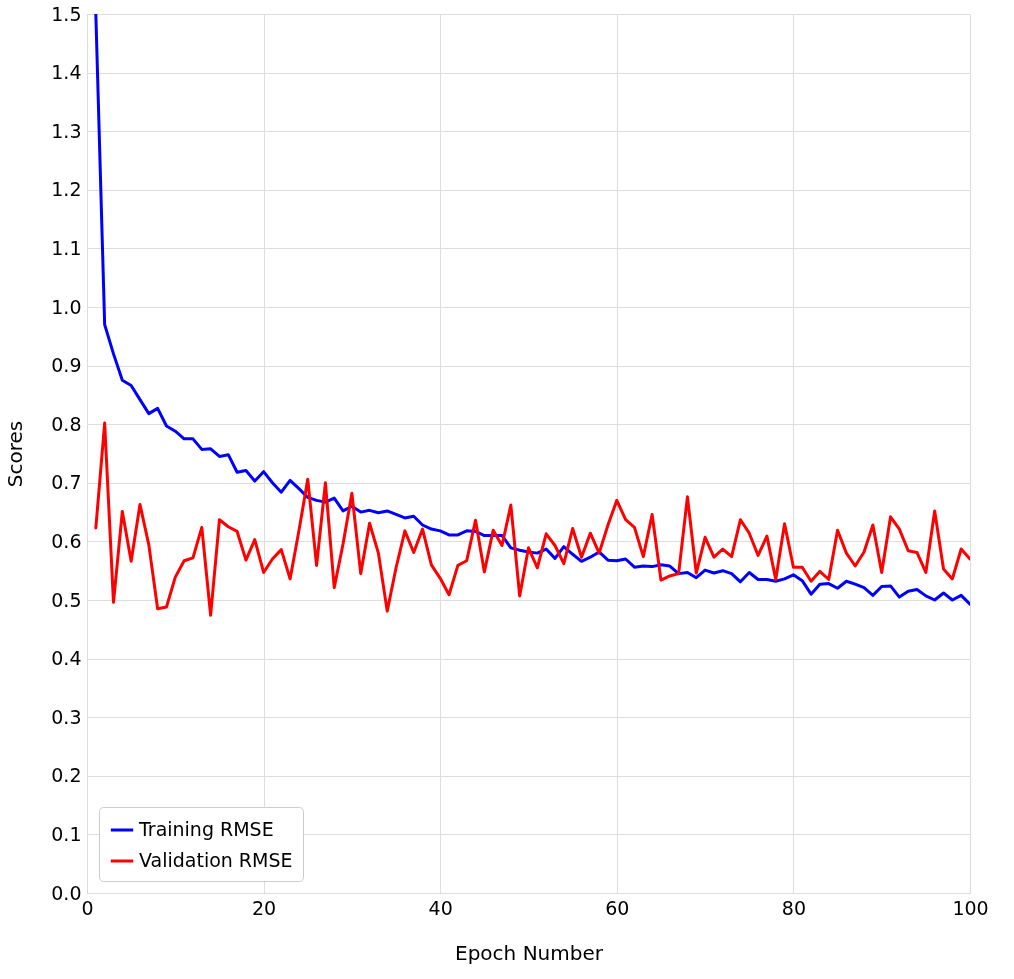  What do you see at coordinates (15, 454) in the screenshot?
I see `y-axis-title: Scores` at bounding box center [15, 454].